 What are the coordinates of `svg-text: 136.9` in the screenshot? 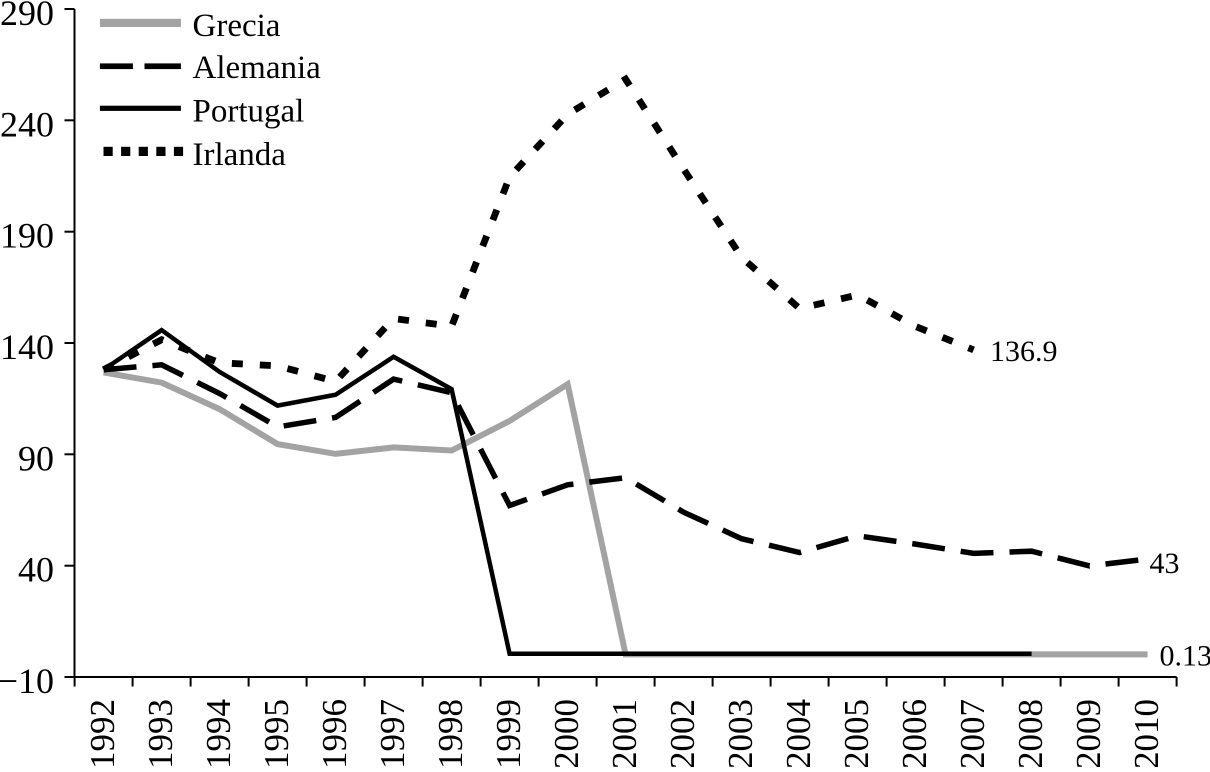 It's located at (1024, 351).